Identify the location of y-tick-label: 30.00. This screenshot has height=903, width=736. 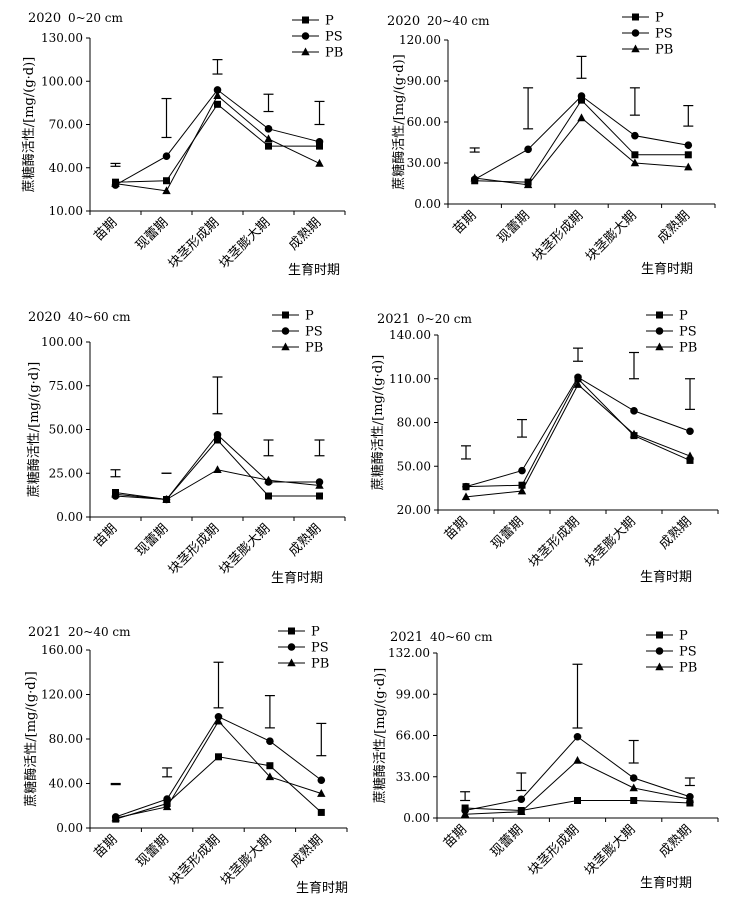
(424, 163).